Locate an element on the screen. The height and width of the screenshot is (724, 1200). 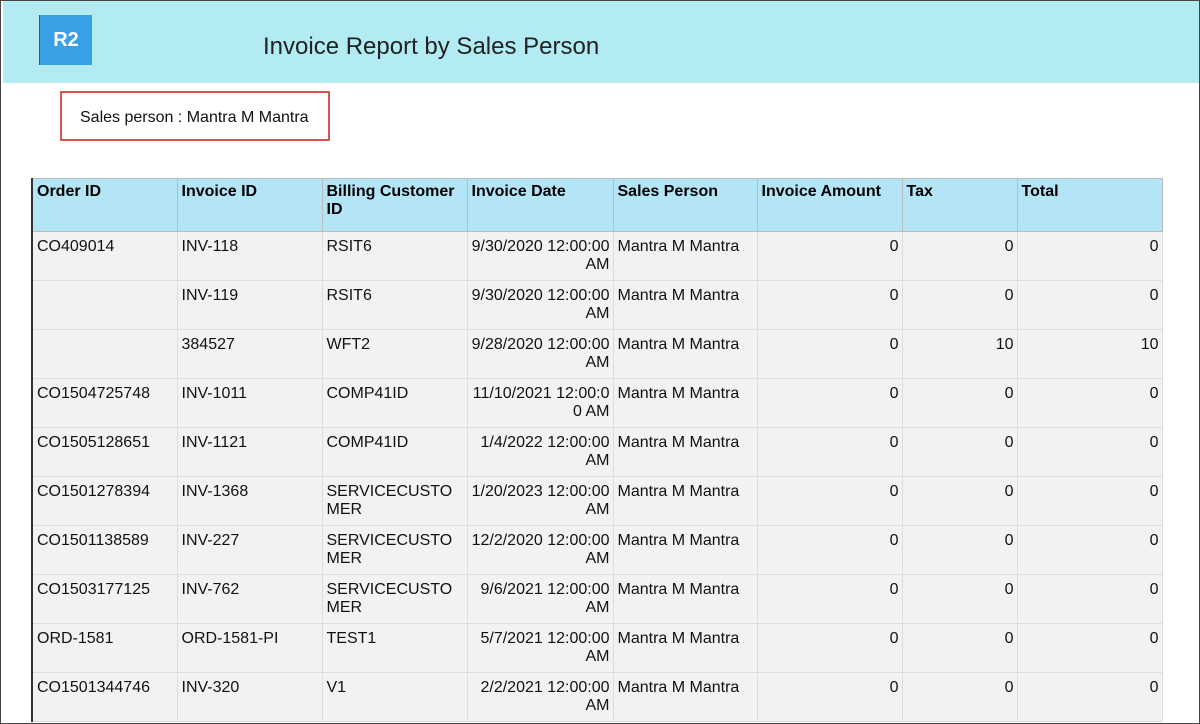
table-cell: CO1501138589 is located at coordinates (104, 550).